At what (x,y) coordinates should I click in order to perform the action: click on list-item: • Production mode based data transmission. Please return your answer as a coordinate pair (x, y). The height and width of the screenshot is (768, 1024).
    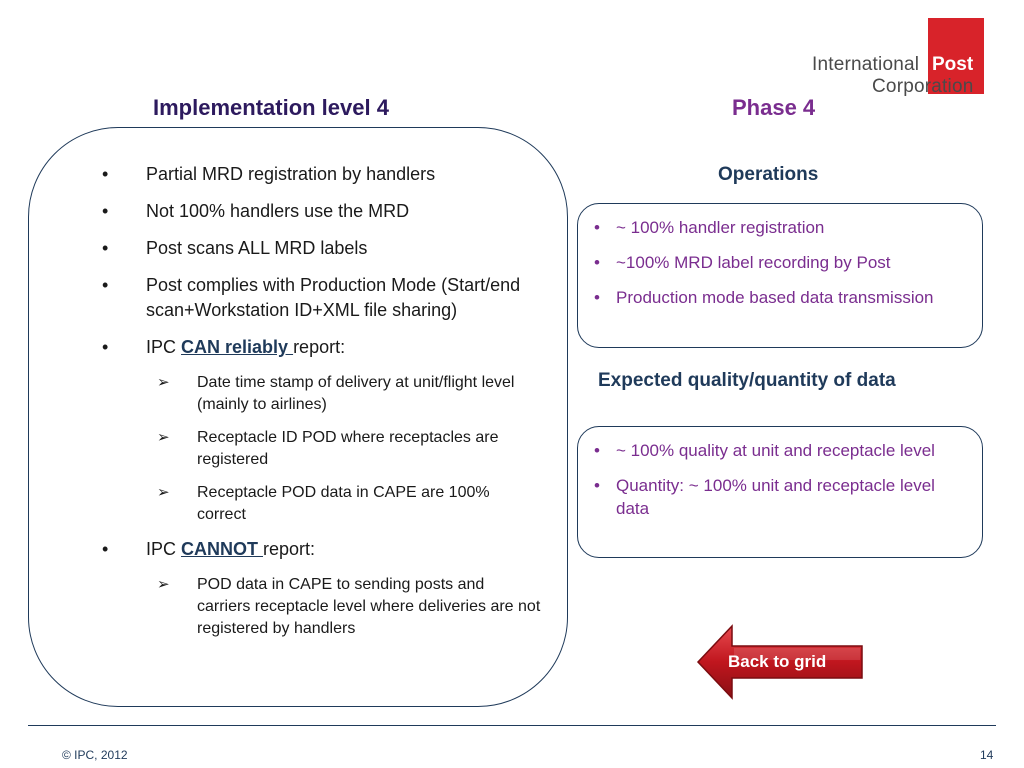
    Looking at the image, I should click on (779, 297).